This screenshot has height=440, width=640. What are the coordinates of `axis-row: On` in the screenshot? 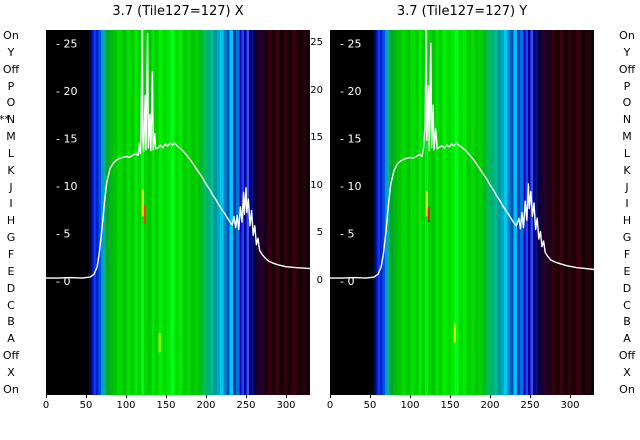 It's located at (11, 35).